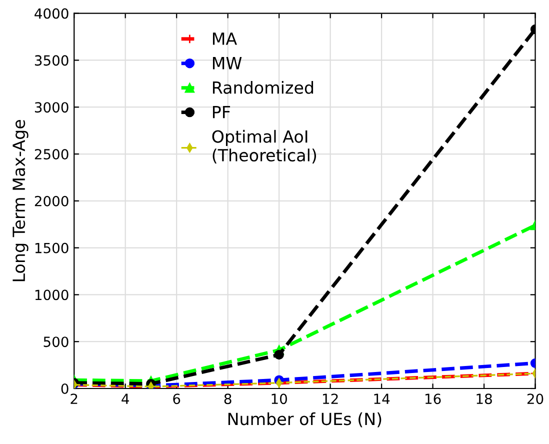 The image size is (549, 444). I want to click on y-tick-label: 500, so click(56, 342).